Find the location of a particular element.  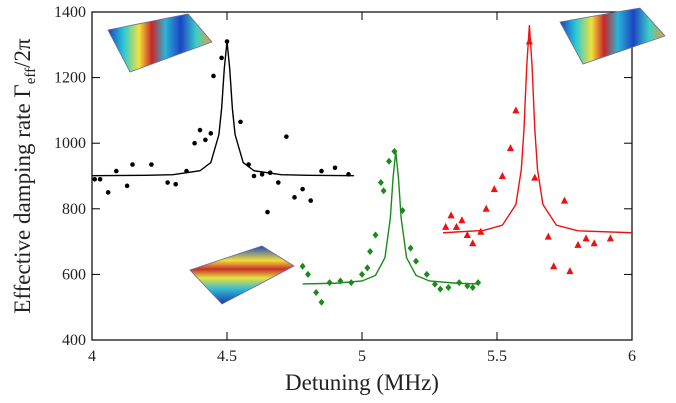

x-tick-label: 6 is located at coordinates (632, 356).